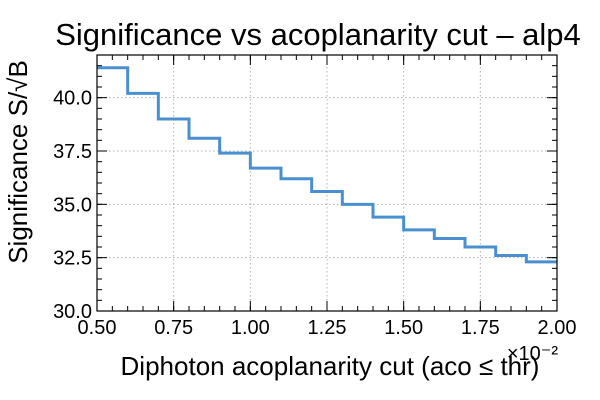  I want to click on y-tick-label: 35.0, so click(72, 205).